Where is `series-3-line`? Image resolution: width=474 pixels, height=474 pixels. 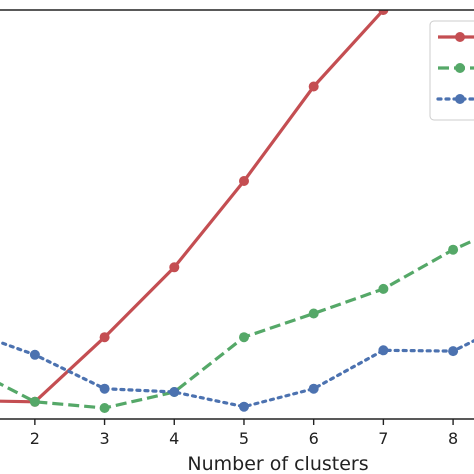 series-3-line is located at coordinates (237, 374).